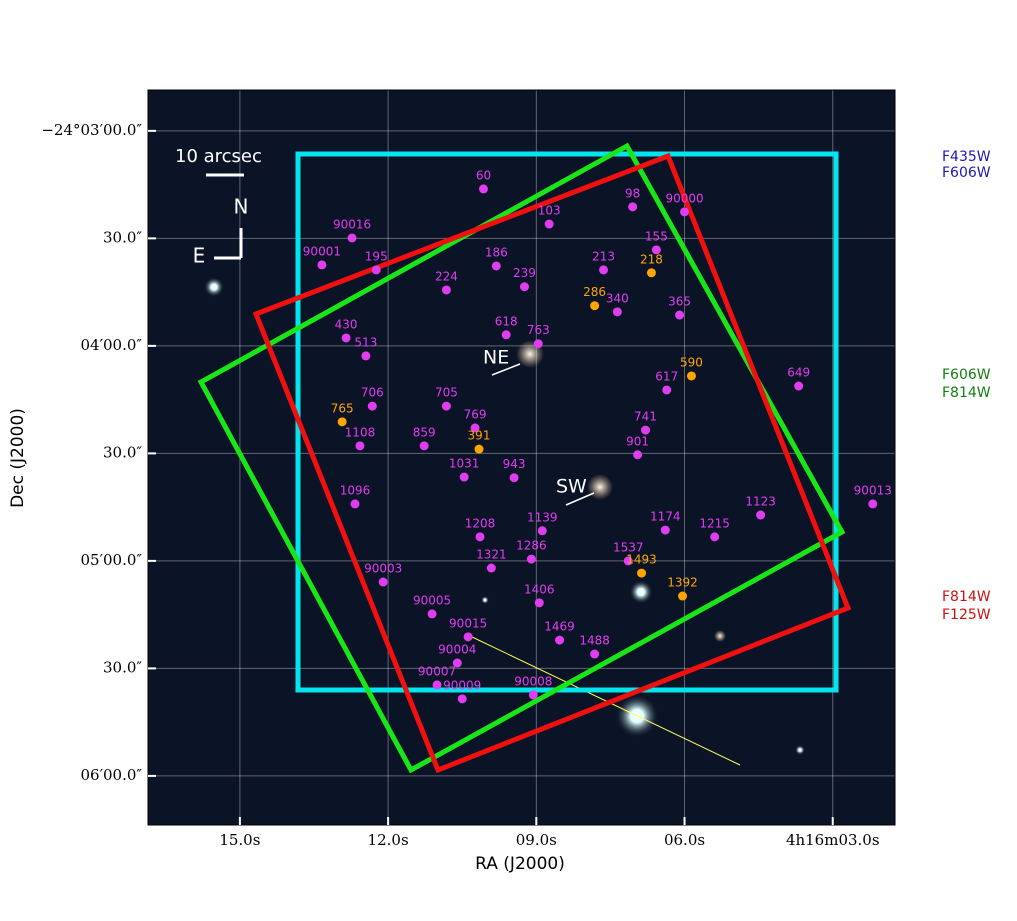 The height and width of the screenshot is (921, 1017). Describe the element at coordinates (496, 358) in the screenshot. I see `ne-label: NE` at that location.